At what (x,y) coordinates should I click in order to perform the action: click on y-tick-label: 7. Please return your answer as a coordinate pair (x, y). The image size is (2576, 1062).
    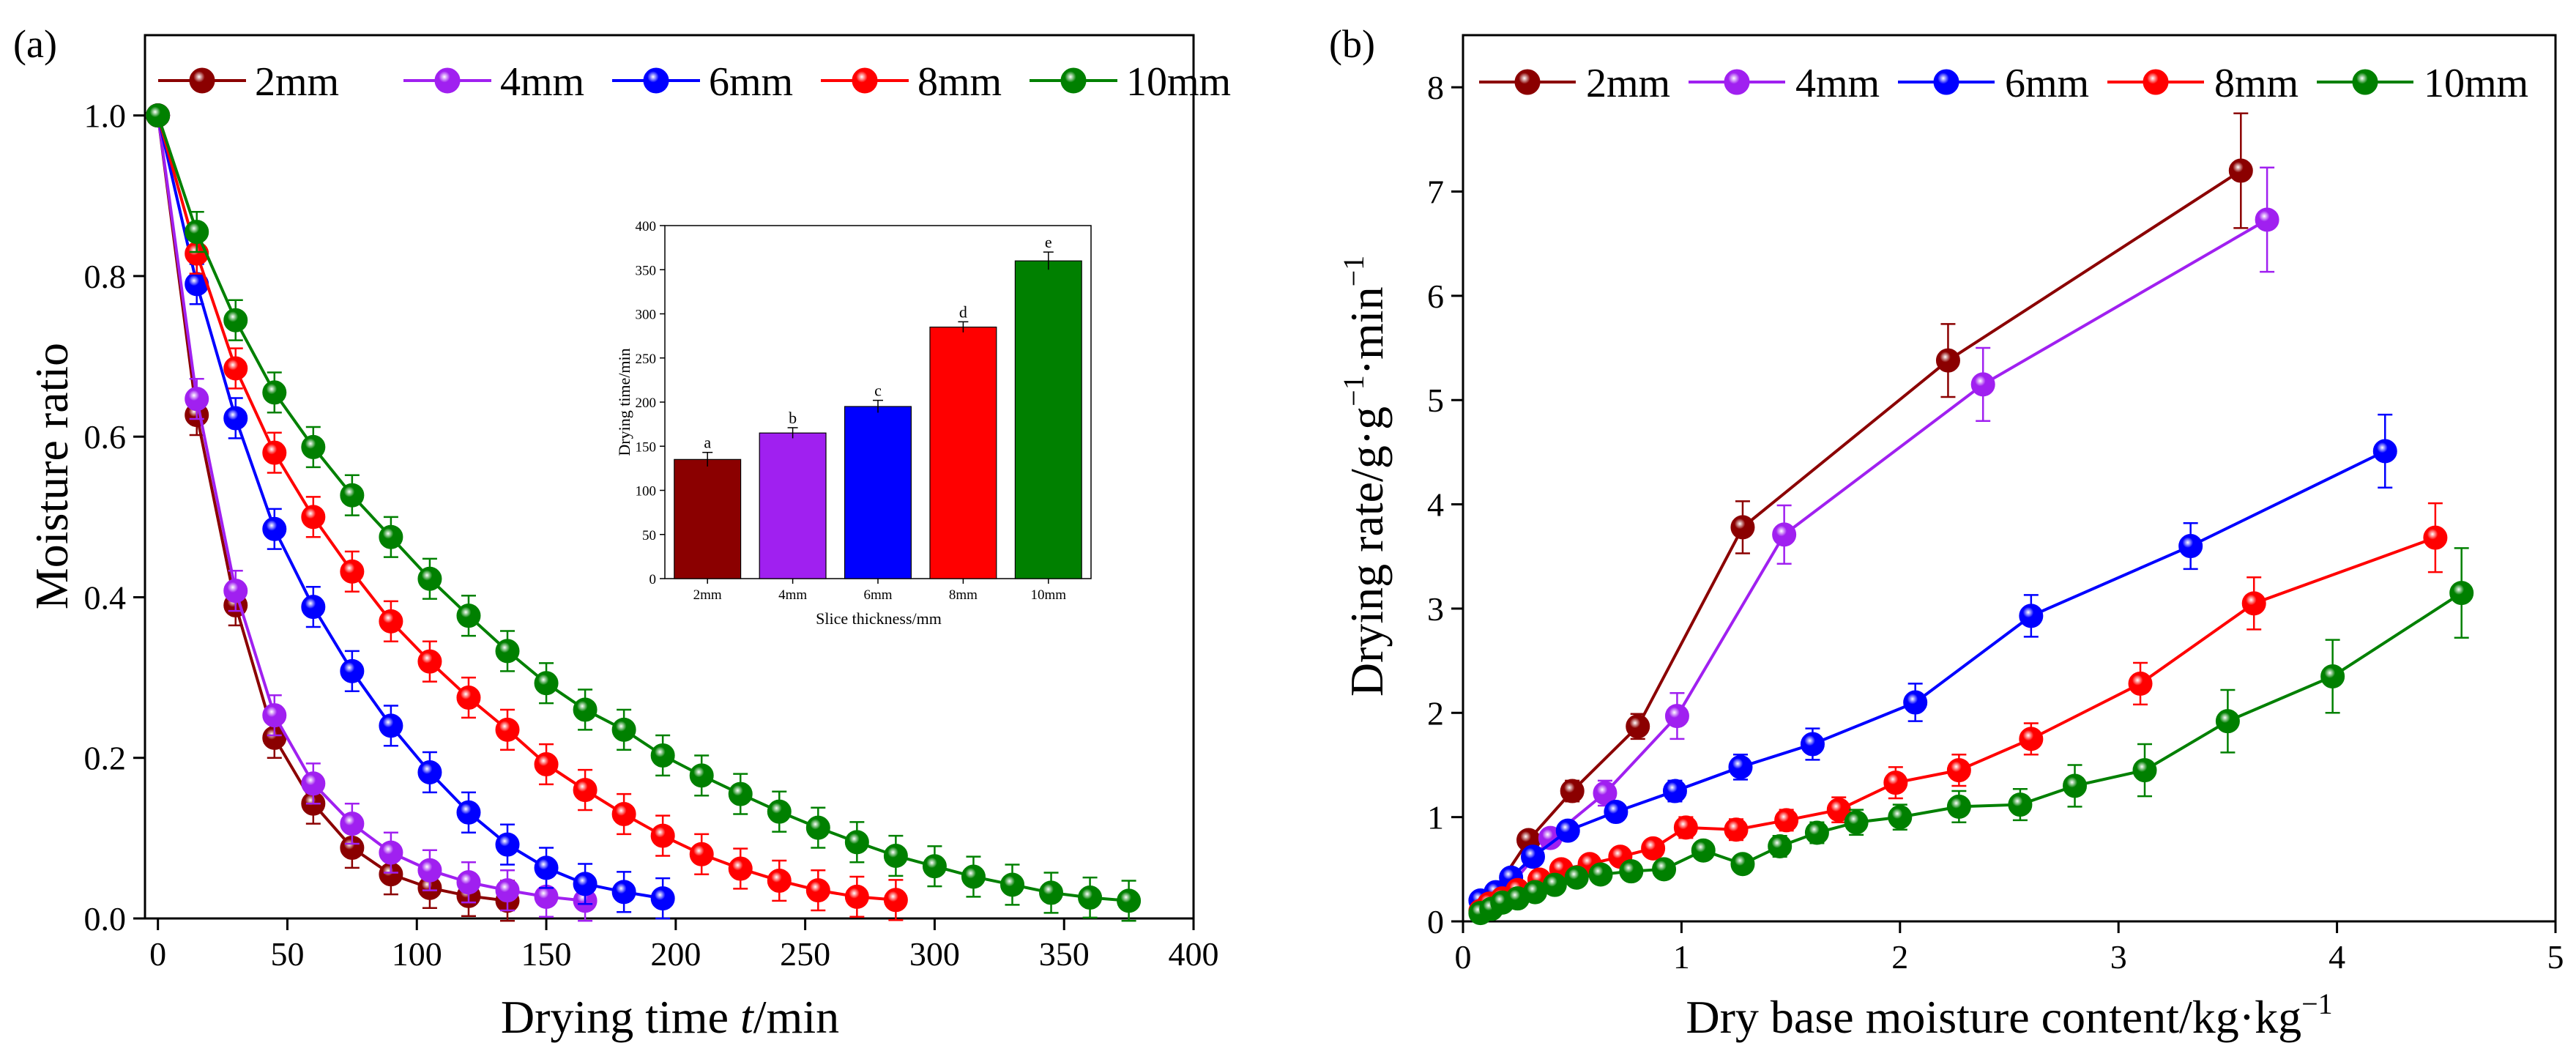
    Looking at the image, I should click on (1435, 192).